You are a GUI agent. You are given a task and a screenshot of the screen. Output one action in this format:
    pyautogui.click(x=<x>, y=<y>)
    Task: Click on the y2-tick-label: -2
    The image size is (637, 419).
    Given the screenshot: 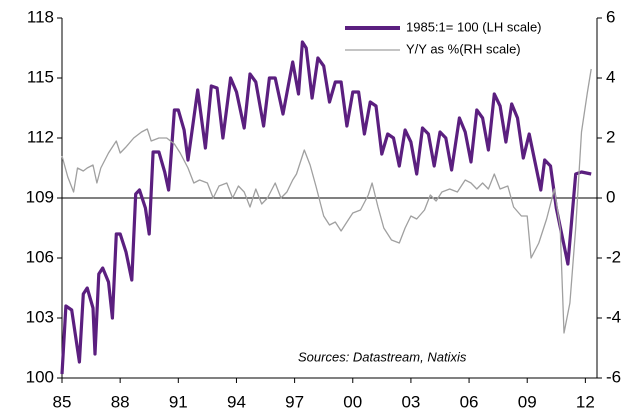 What is the action you would take?
    pyautogui.click(x=613, y=256)
    